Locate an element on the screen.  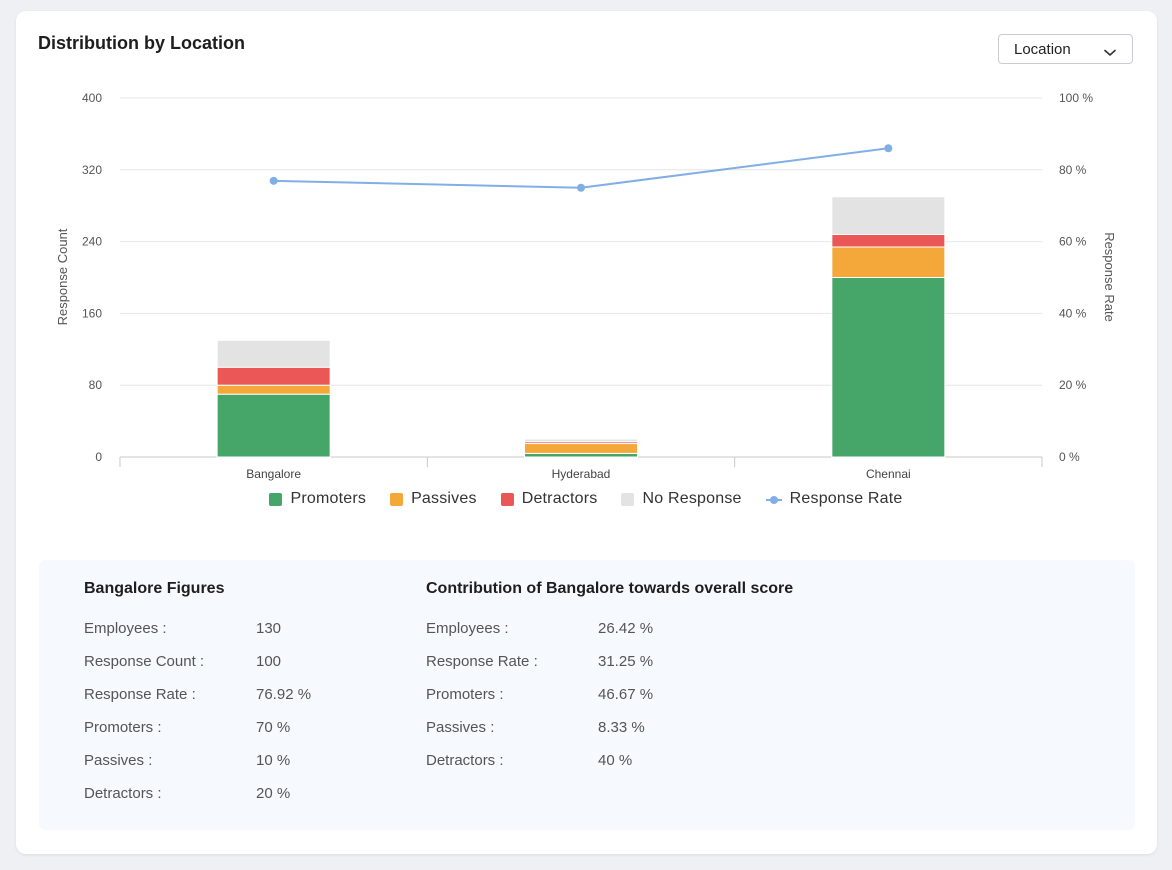
legend-label: Passives is located at coordinates (444, 498).